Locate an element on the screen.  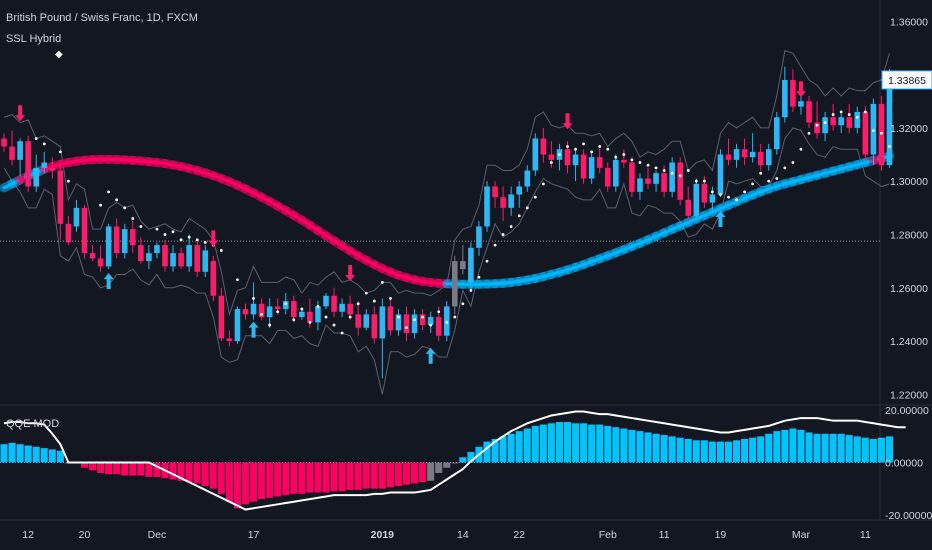
last-price-label is located at coordinates (906, 80).